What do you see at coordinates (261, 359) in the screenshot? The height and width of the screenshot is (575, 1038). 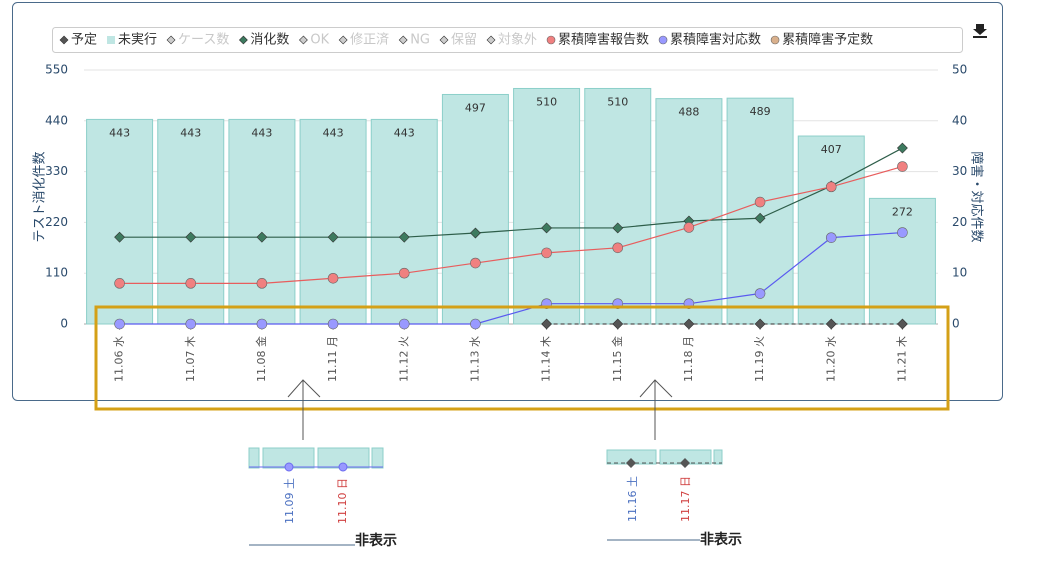 I see `x-tick-label: 11.08 金` at bounding box center [261, 359].